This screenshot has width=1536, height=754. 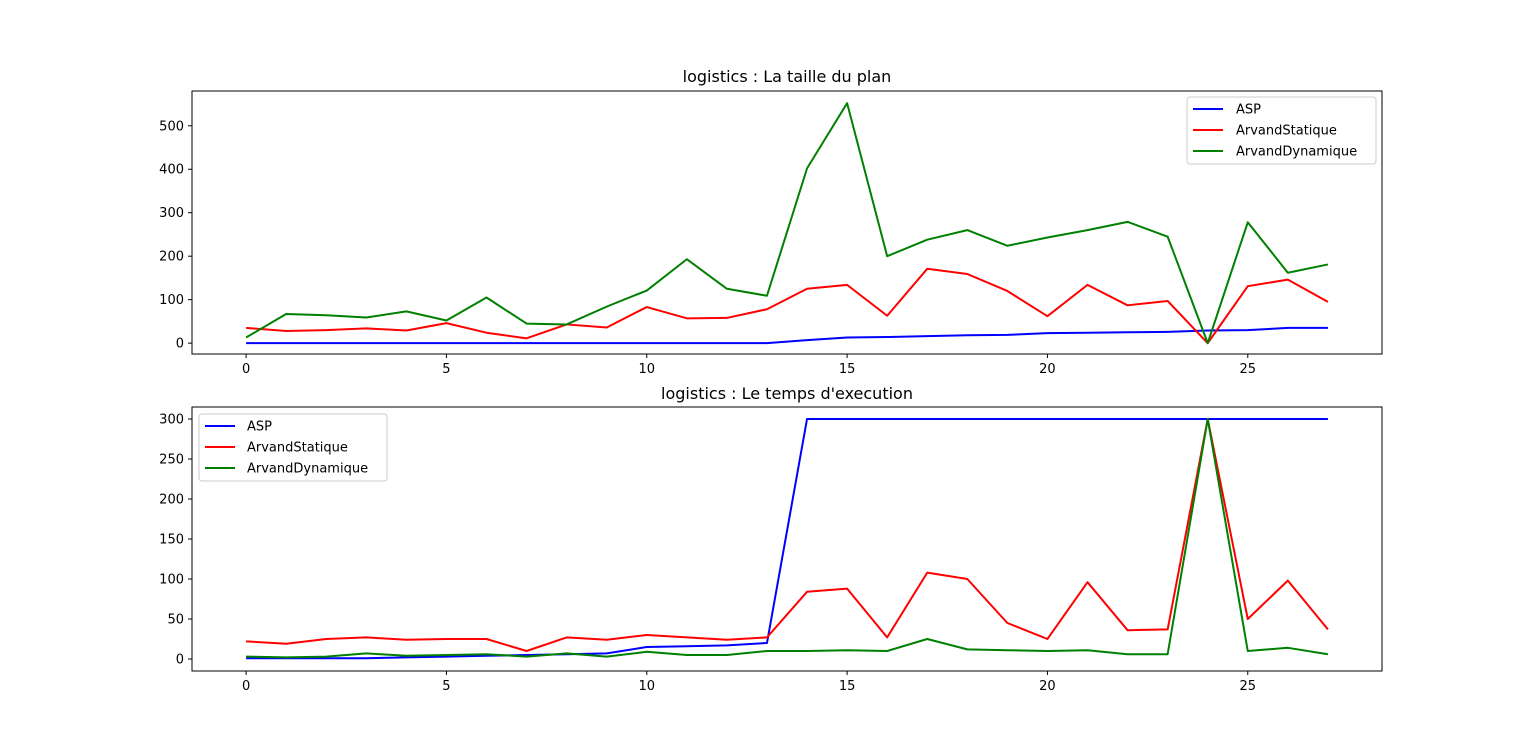 I want to click on y-tick-label: 150, so click(x=171, y=540).